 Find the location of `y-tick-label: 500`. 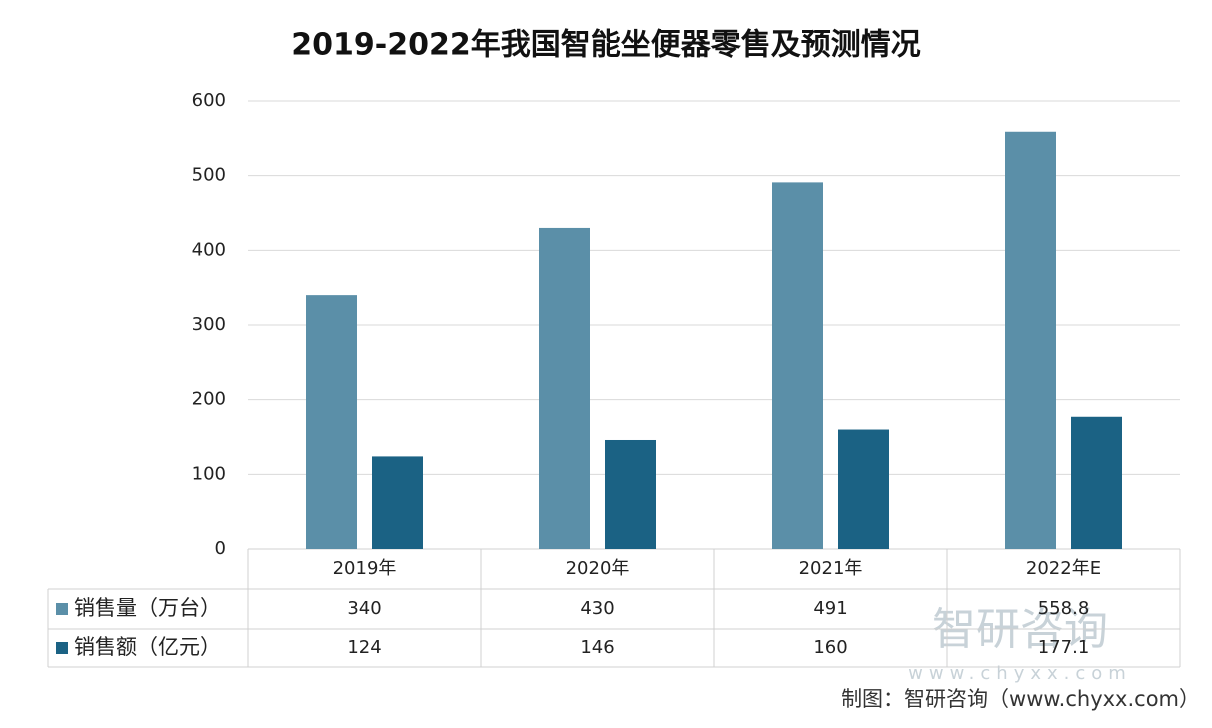

y-tick-label: 500 is located at coordinates (209, 175).